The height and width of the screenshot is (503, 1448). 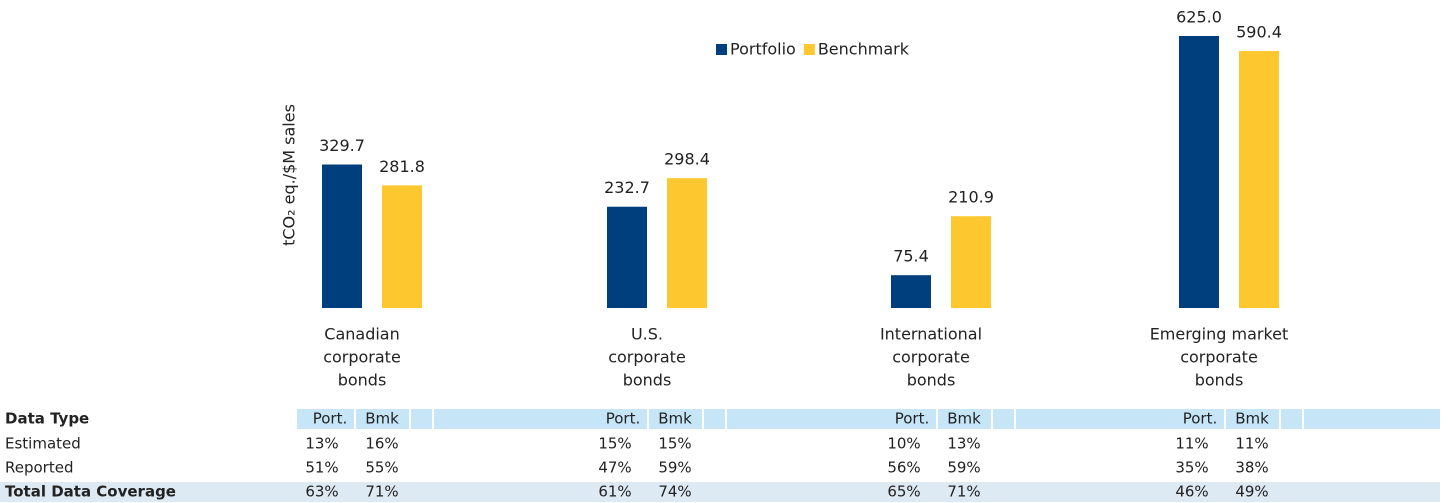 What do you see at coordinates (342, 145) in the screenshot?
I see `data-label: 329.7` at bounding box center [342, 145].